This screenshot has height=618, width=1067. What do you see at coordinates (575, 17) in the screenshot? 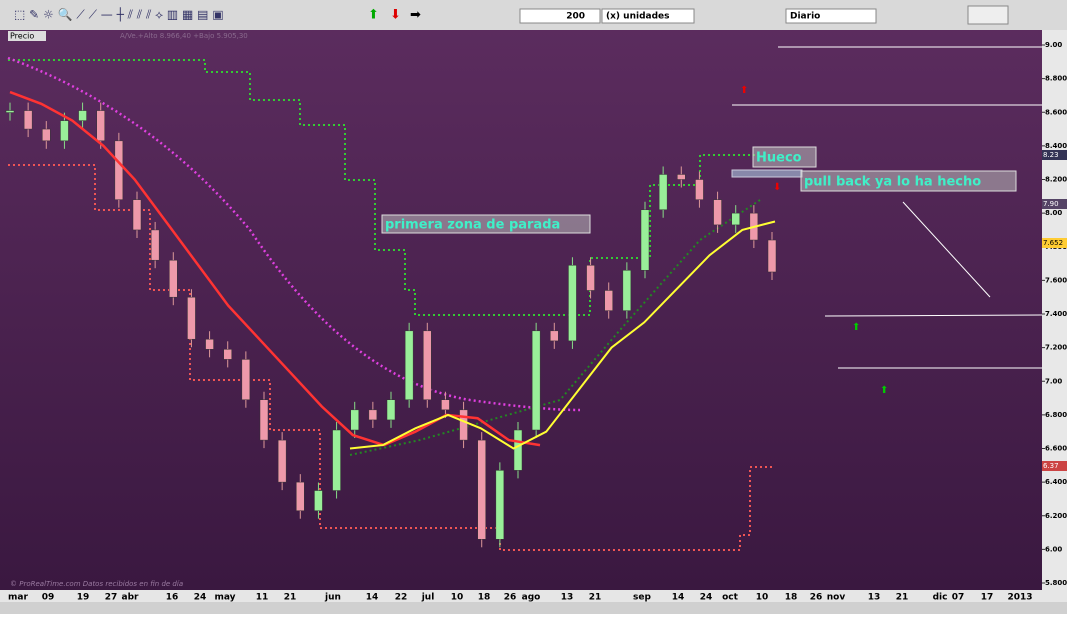
I see `quantity: 200` at bounding box center [575, 17].